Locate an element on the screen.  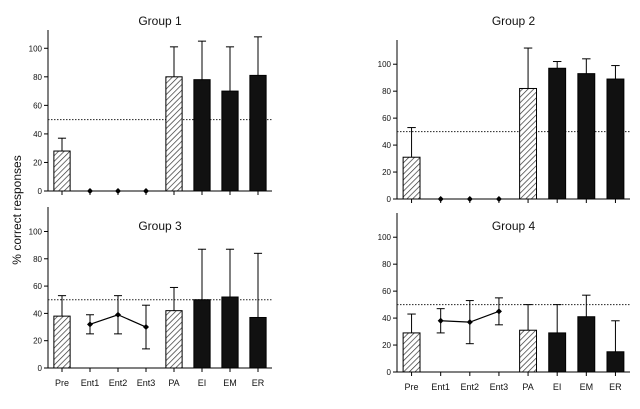
chart-title: Group 4 is located at coordinates (514, 226).